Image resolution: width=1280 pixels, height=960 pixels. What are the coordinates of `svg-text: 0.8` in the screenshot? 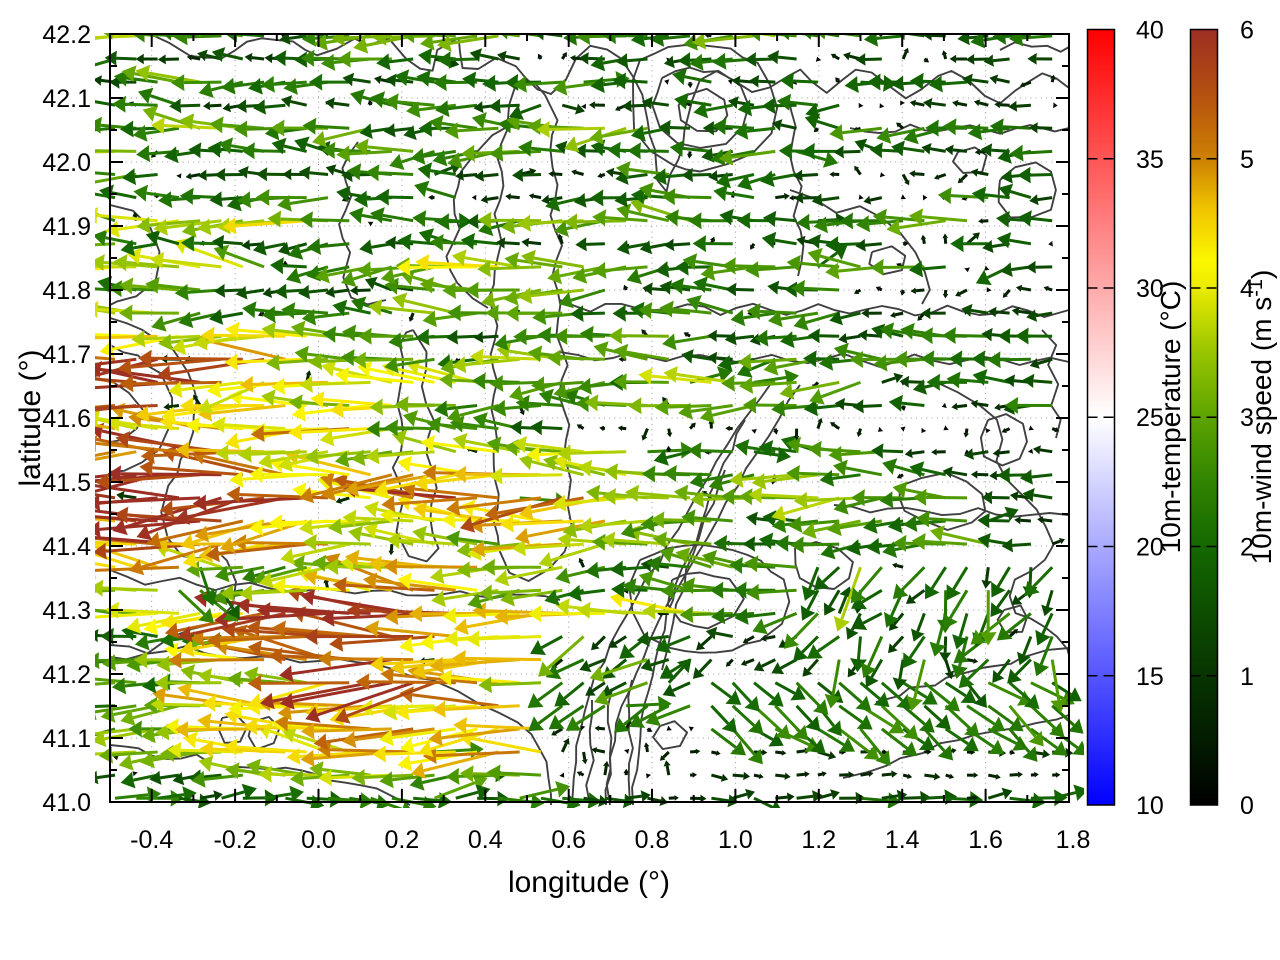 It's located at (652, 840).